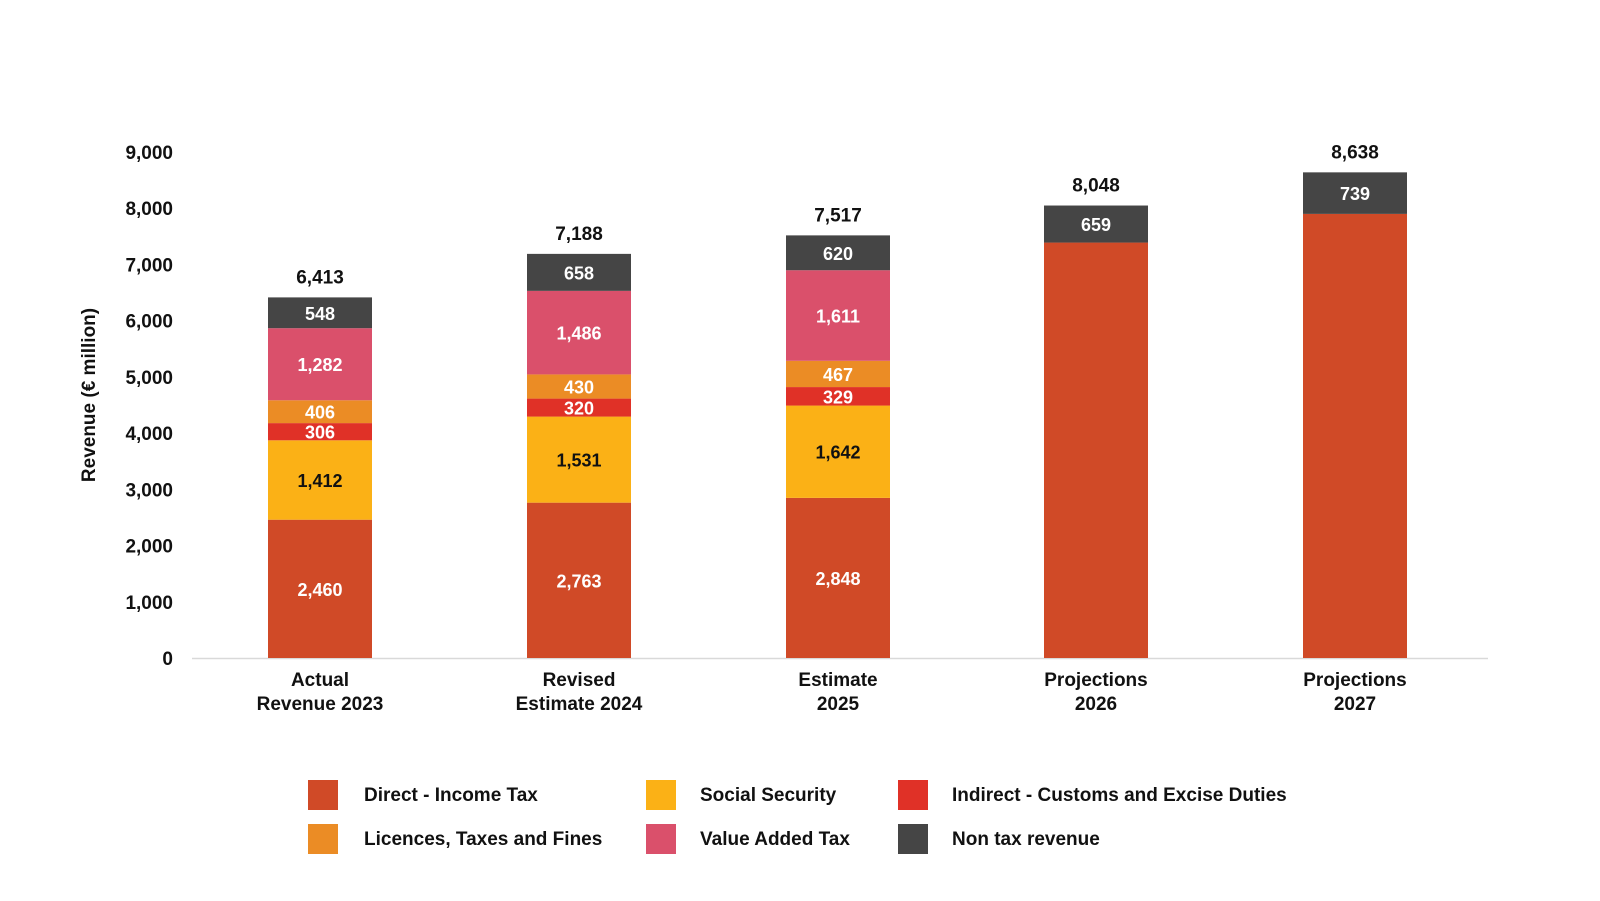 This screenshot has height=901, width=1600. I want to click on segment-value-label: 2,763, so click(578, 581).